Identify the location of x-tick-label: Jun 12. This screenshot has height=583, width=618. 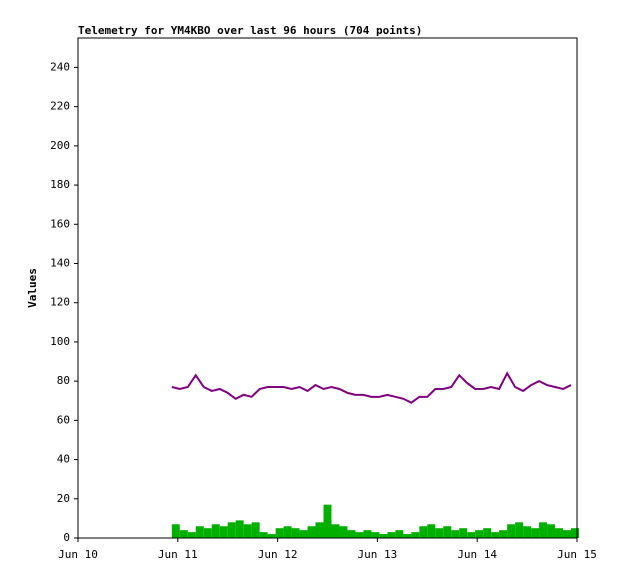
(278, 554).